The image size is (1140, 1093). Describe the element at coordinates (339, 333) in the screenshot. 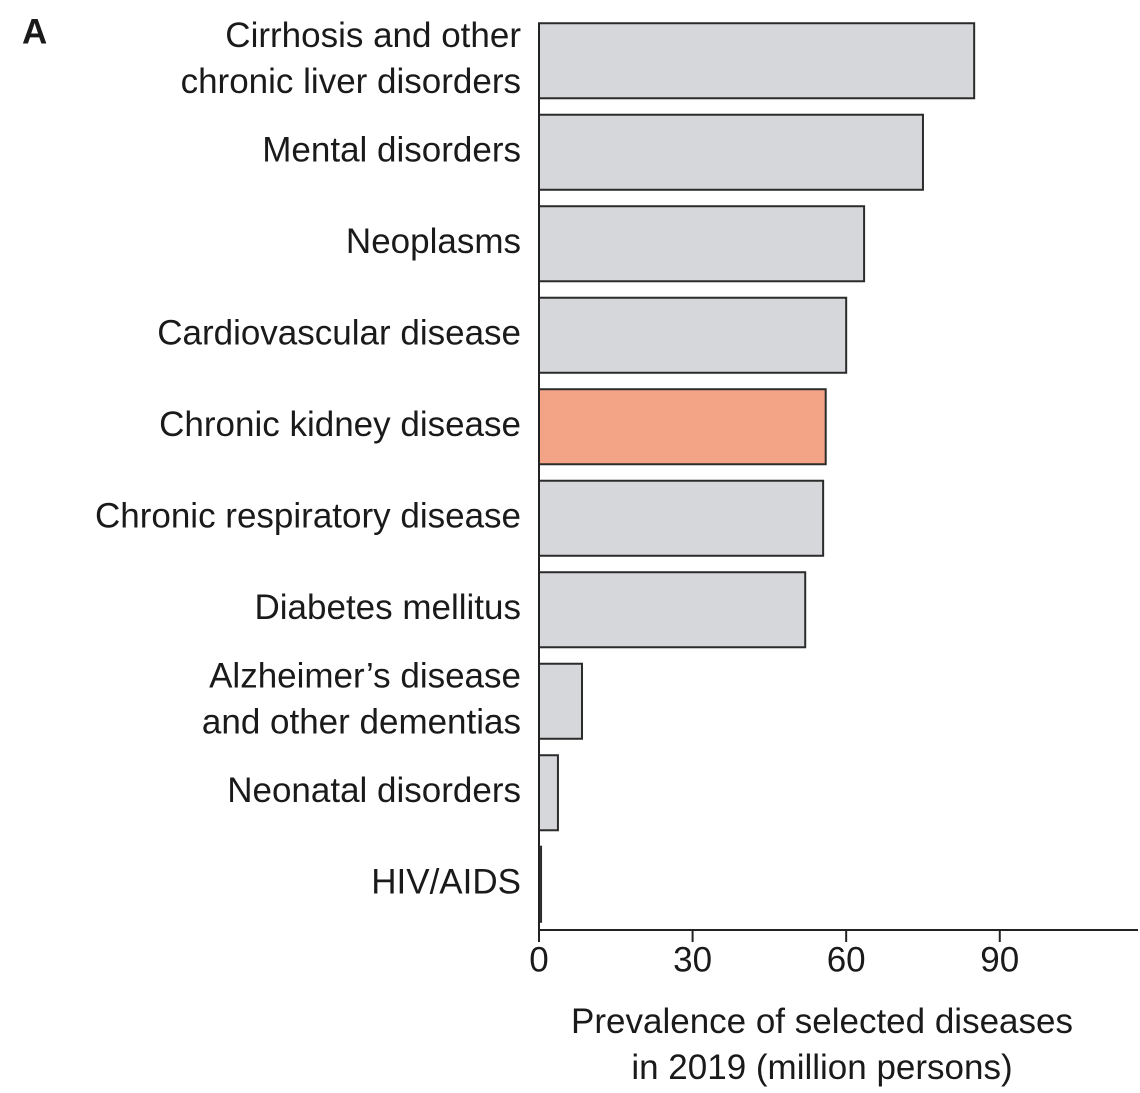

I see `y-tick-label: Cardiovascular disease` at that location.